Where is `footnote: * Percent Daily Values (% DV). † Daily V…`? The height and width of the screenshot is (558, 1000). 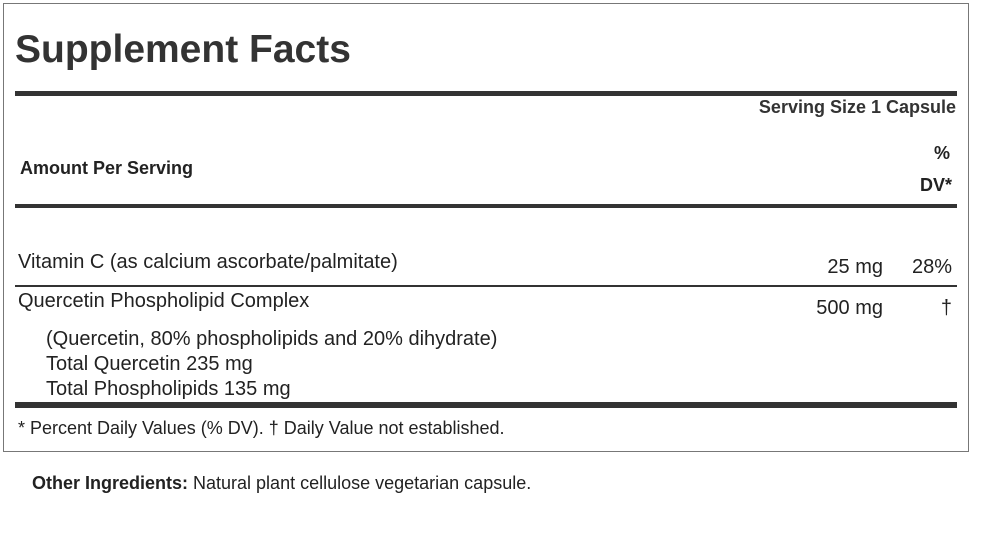 footnote: * Percent Daily Values (% DV). † Daily V… is located at coordinates (261, 428).